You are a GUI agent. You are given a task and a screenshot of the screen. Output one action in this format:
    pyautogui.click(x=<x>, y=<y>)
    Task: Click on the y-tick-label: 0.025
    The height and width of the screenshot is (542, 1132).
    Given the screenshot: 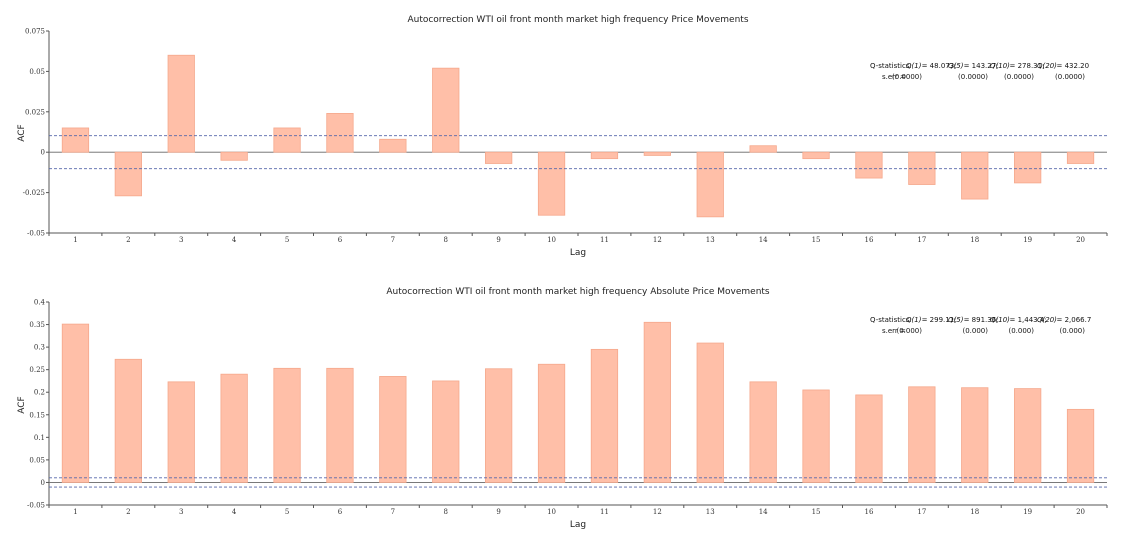 What is the action you would take?
    pyautogui.click(x=35, y=112)
    